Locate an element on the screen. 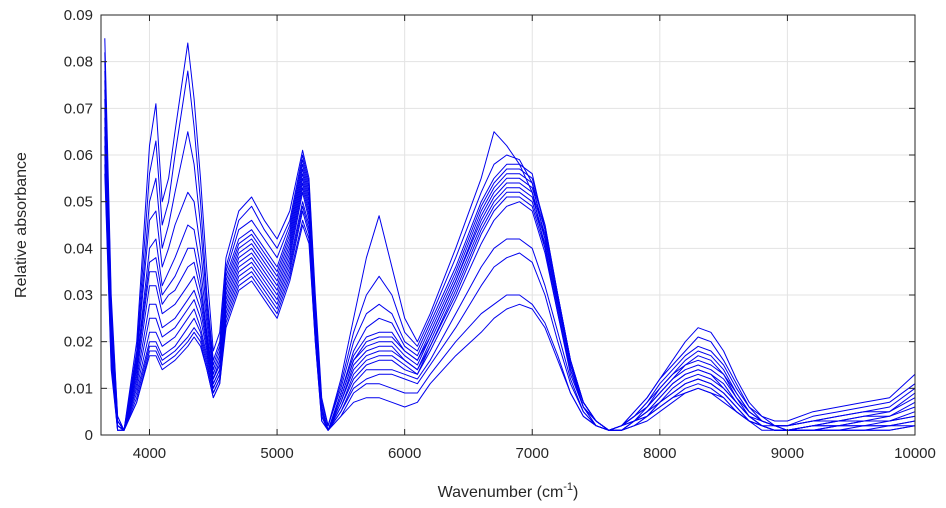  x-tick-label: 10000 is located at coordinates (915, 453).